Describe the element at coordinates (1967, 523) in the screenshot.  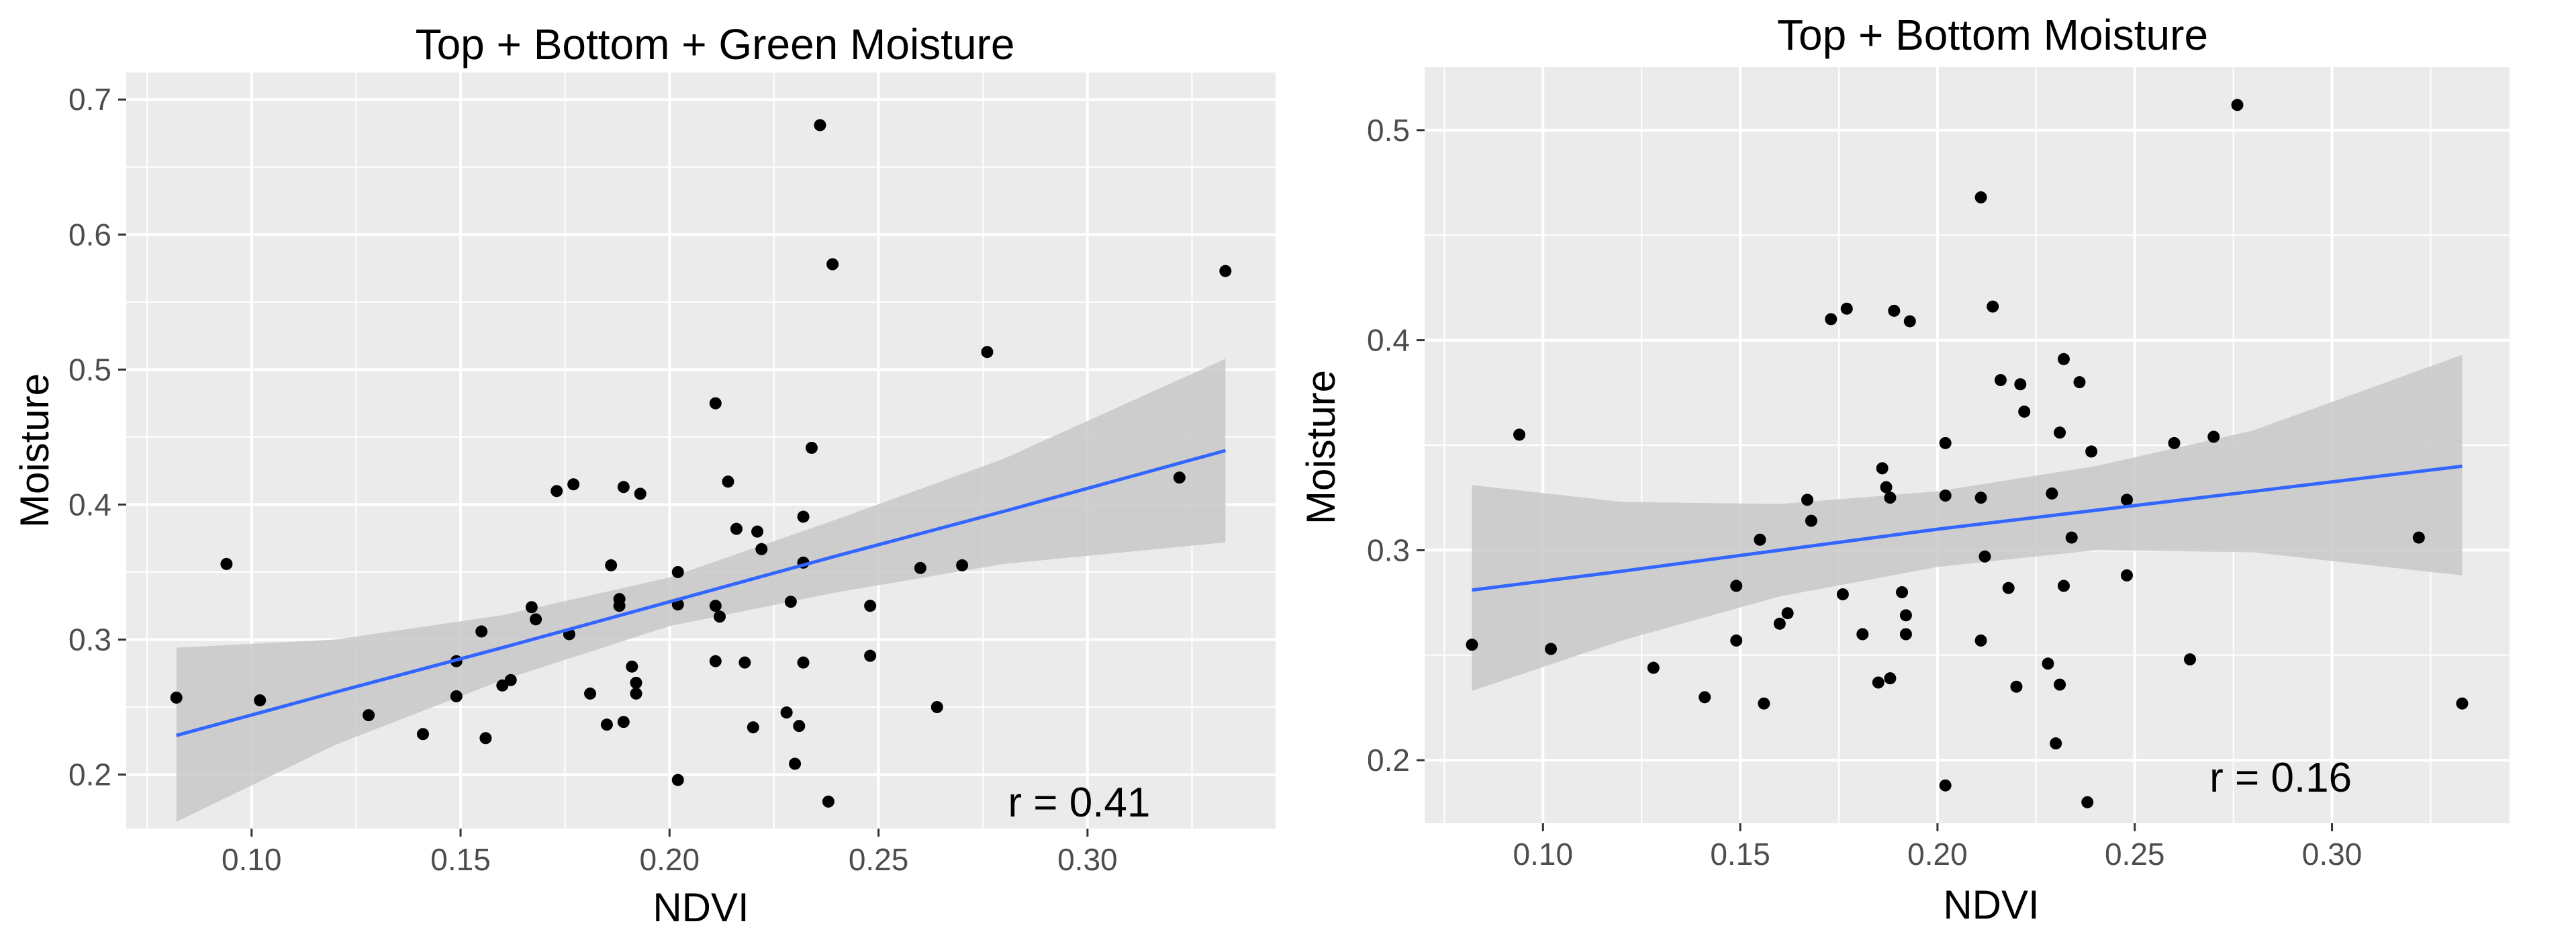
I see `confidence-band` at that location.